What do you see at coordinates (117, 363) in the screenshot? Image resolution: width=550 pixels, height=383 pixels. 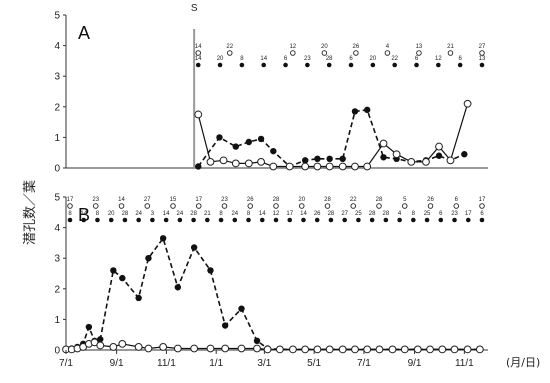 I see `x-tick-label: 9/1` at bounding box center [117, 363].